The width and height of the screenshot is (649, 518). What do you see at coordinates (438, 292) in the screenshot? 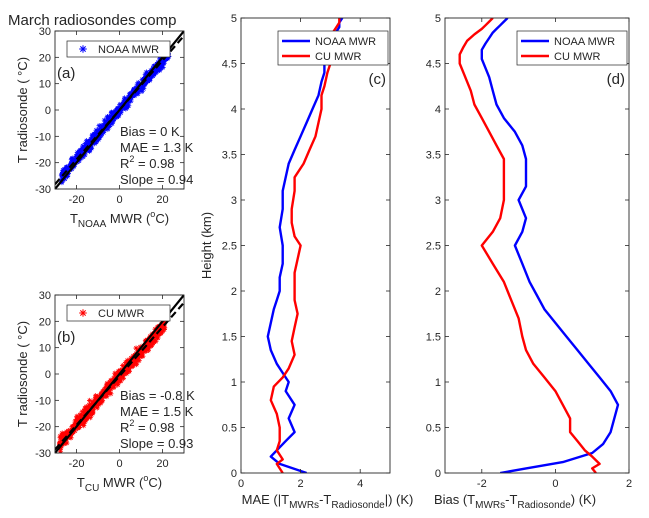
I see `y-tick-label-d: 2` at bounding box center [438, 292].